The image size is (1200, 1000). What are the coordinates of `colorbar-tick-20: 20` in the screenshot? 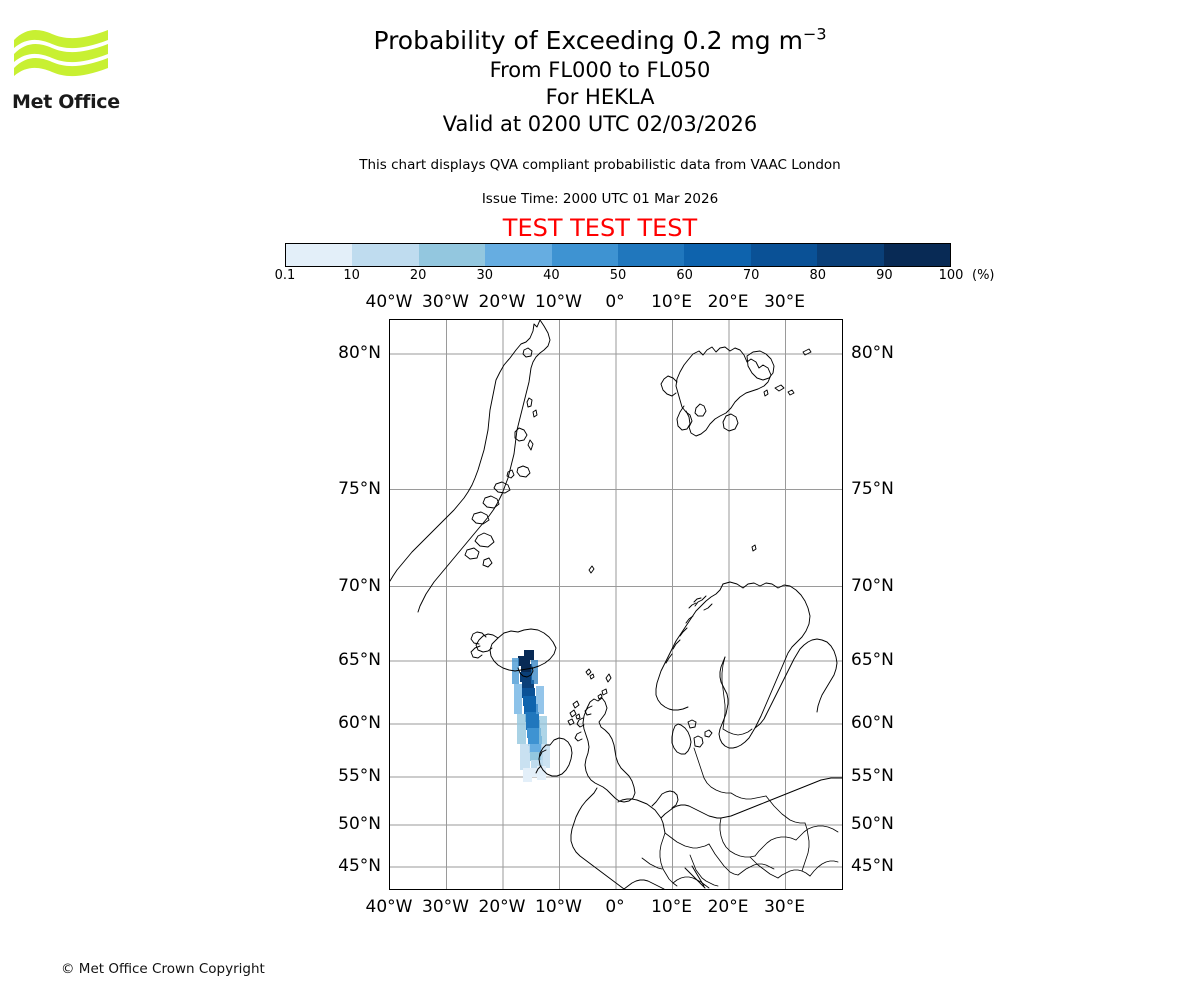 It's located at (418, 275).